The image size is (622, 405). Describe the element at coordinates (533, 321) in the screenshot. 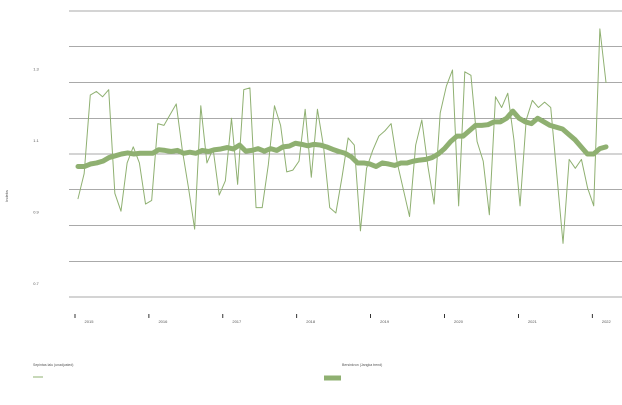

I see `x-tick-label: 2021` at that location.